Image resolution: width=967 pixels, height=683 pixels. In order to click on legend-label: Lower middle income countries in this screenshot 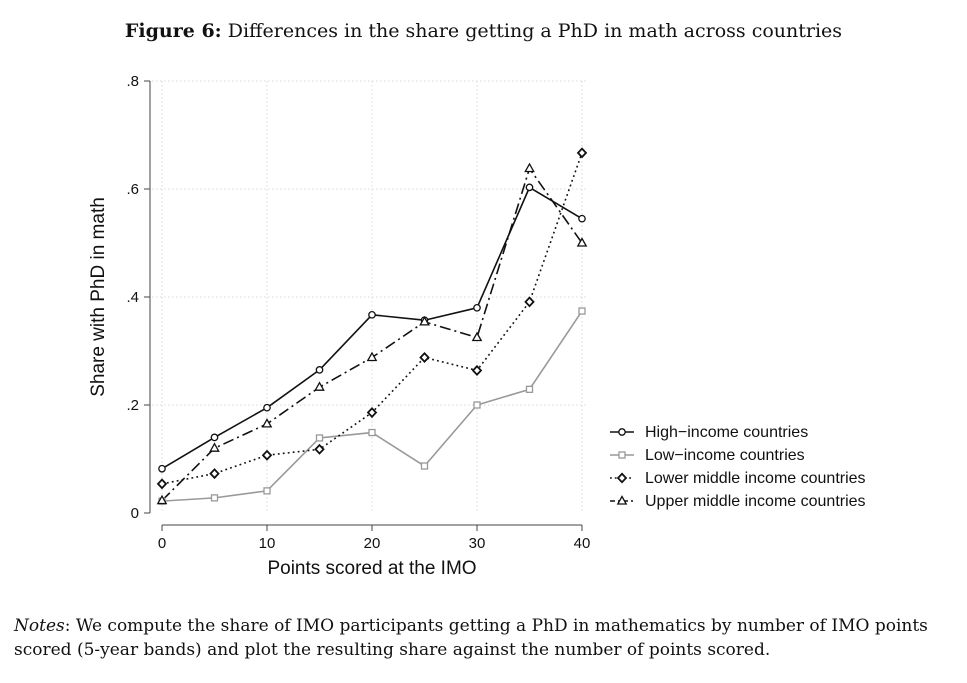, I will do `click(755, 478)`.